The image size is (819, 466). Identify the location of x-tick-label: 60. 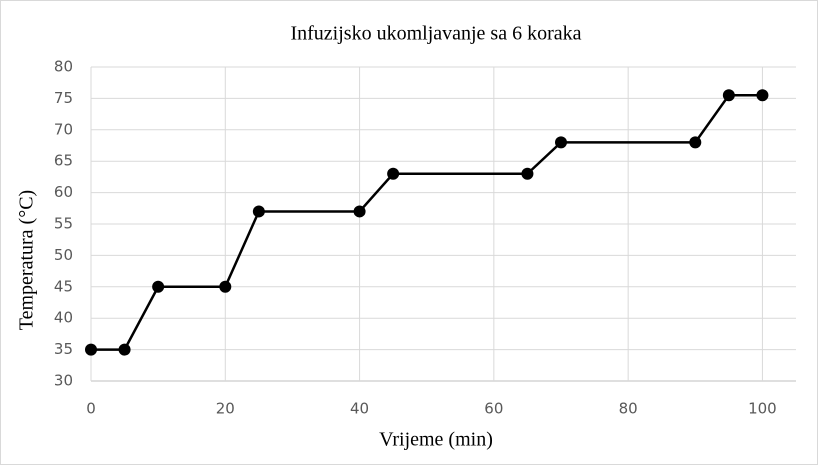
(493, 409).